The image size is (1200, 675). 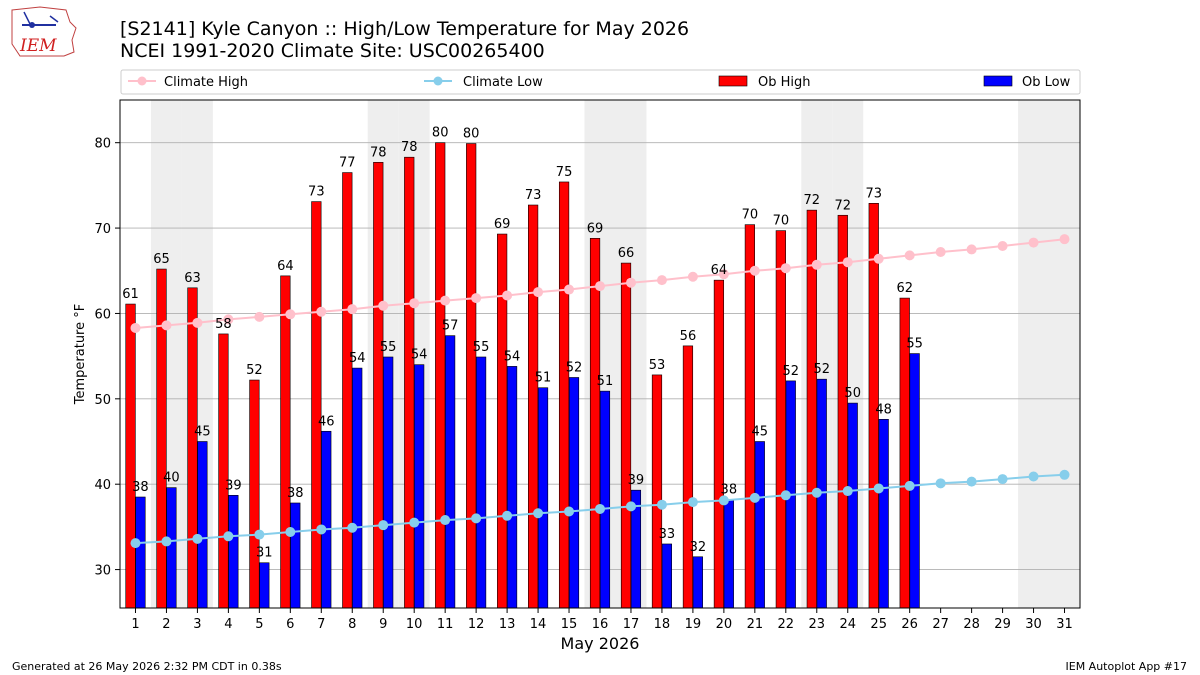 What do you see at coordinates (733, 81) in the screenshot?
I see `legend-ob-high-swatch` at bounding box center [733, 81].